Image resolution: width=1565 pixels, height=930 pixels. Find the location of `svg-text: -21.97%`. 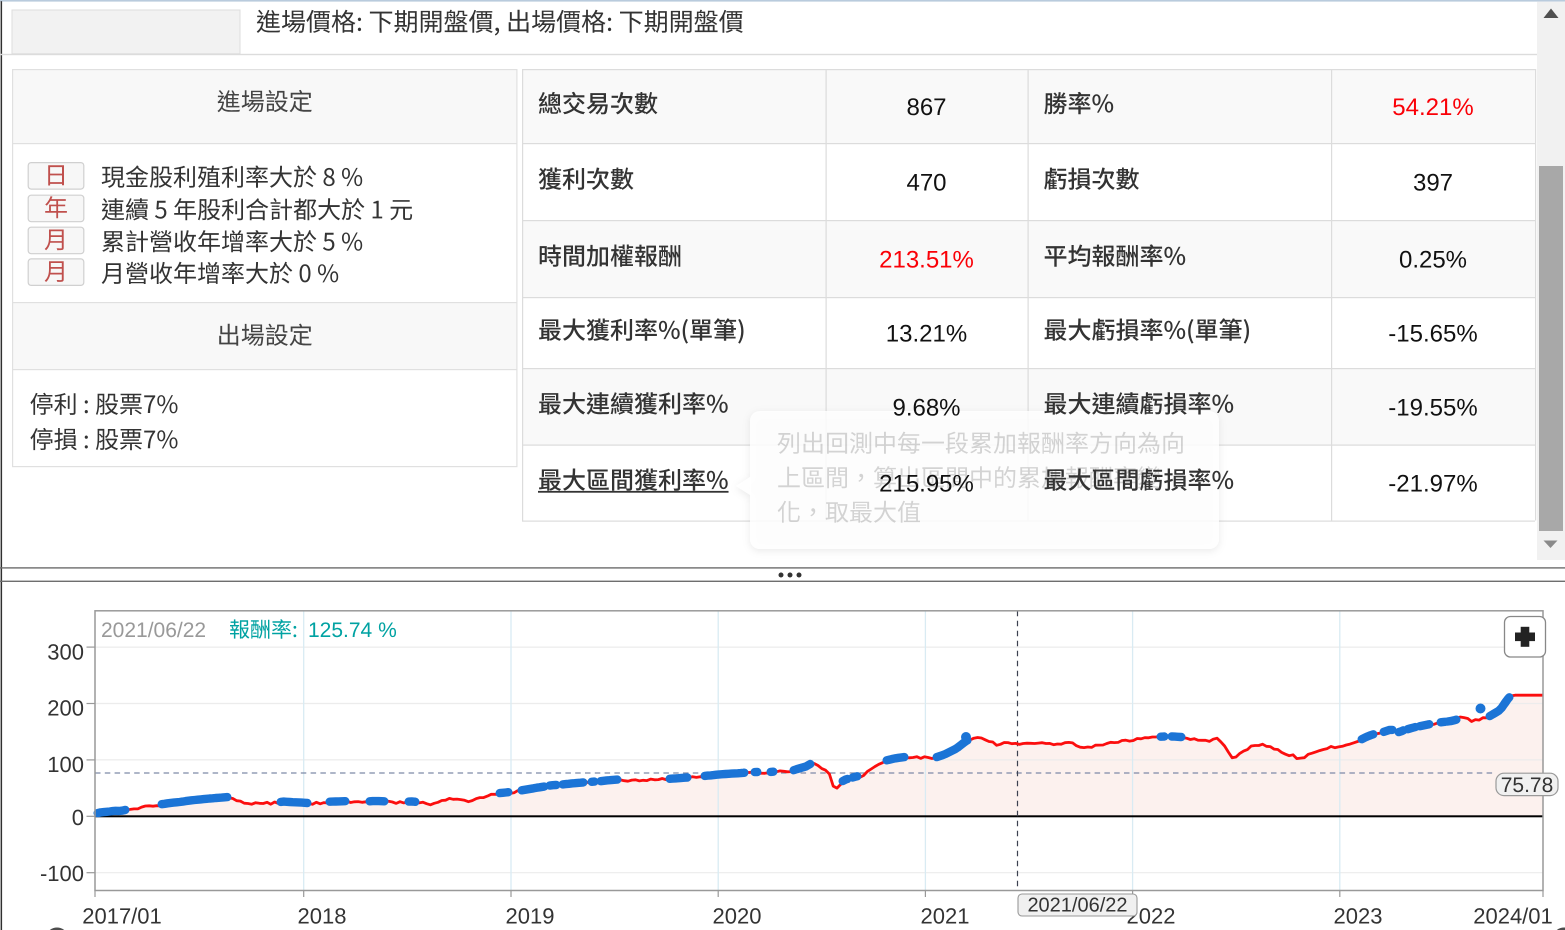

svg-text: -21.97% is located at coordinates (1432, 484).